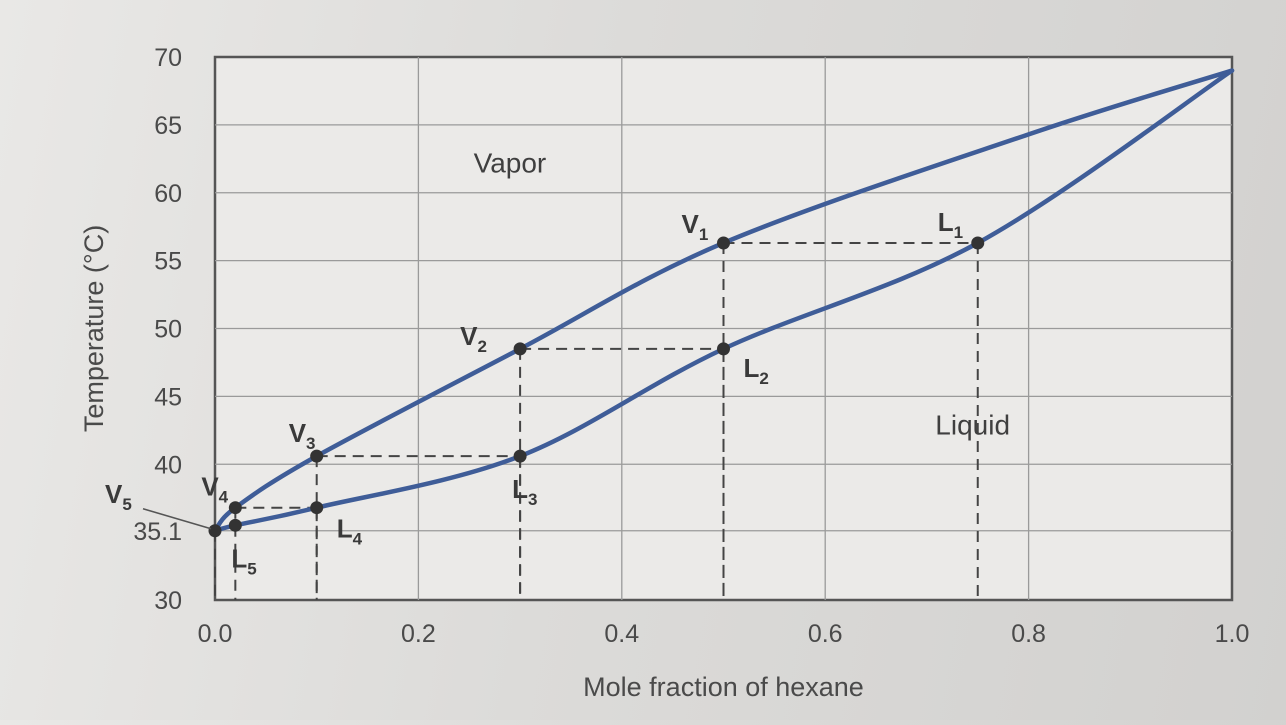 The height and width of the screenshot is (725, 1286). I want to click on v5-leader-line, so click(177, 518).